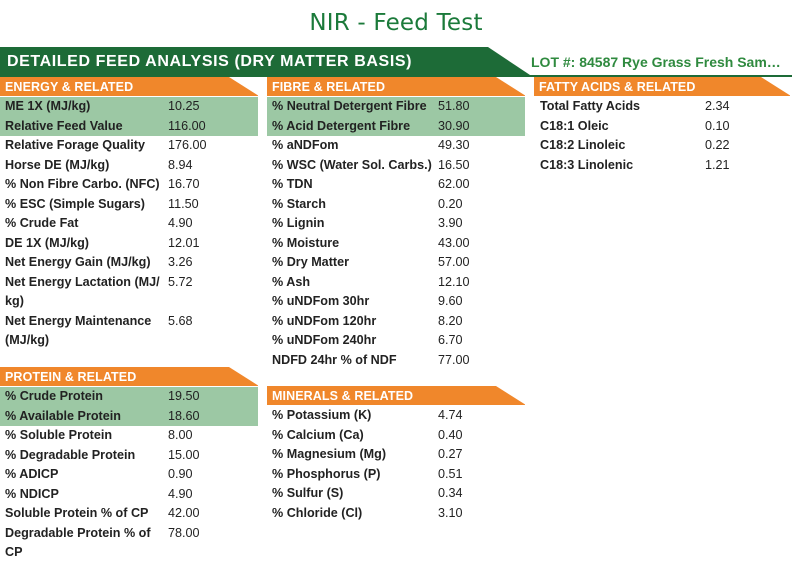  Describe the element at coordinates (318, 434) in the screenshot. I see `row-label: % Calcium (Ca)` at that location.